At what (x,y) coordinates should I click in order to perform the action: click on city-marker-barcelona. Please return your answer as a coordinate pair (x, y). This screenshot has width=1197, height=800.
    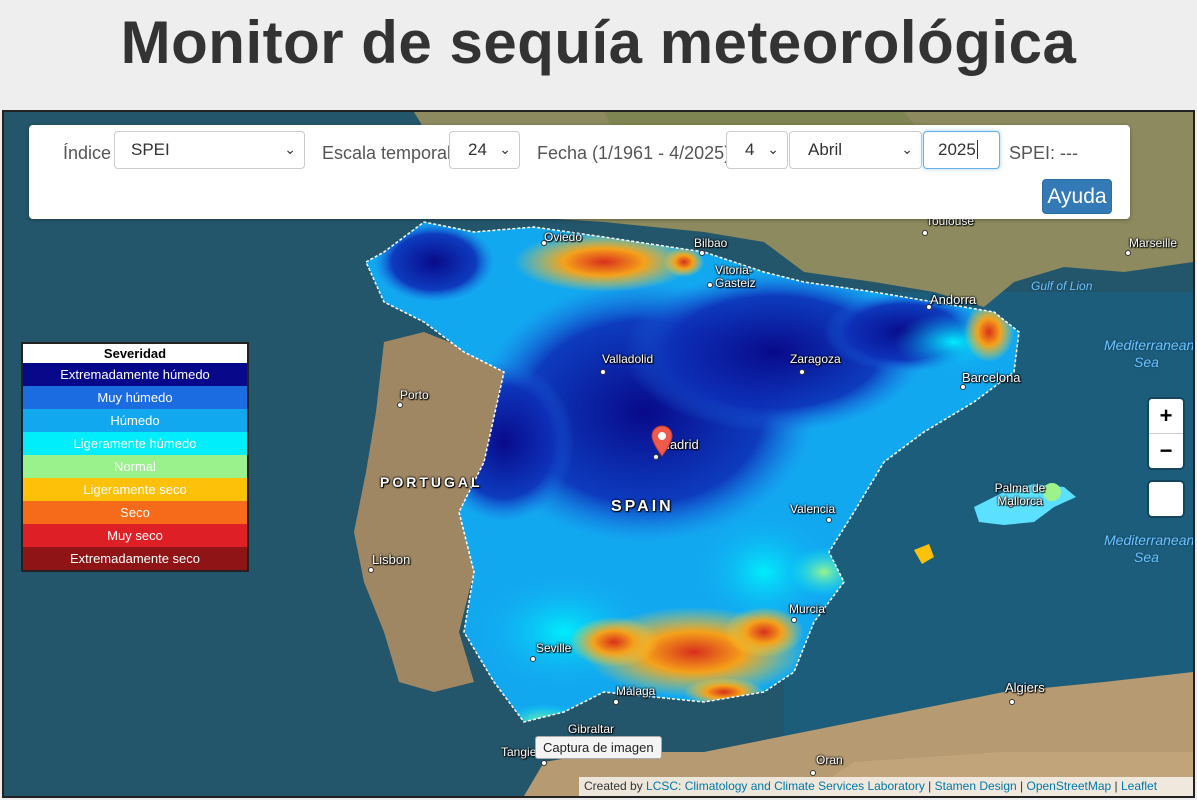
    Looking at the image, I should click on (963, 387).